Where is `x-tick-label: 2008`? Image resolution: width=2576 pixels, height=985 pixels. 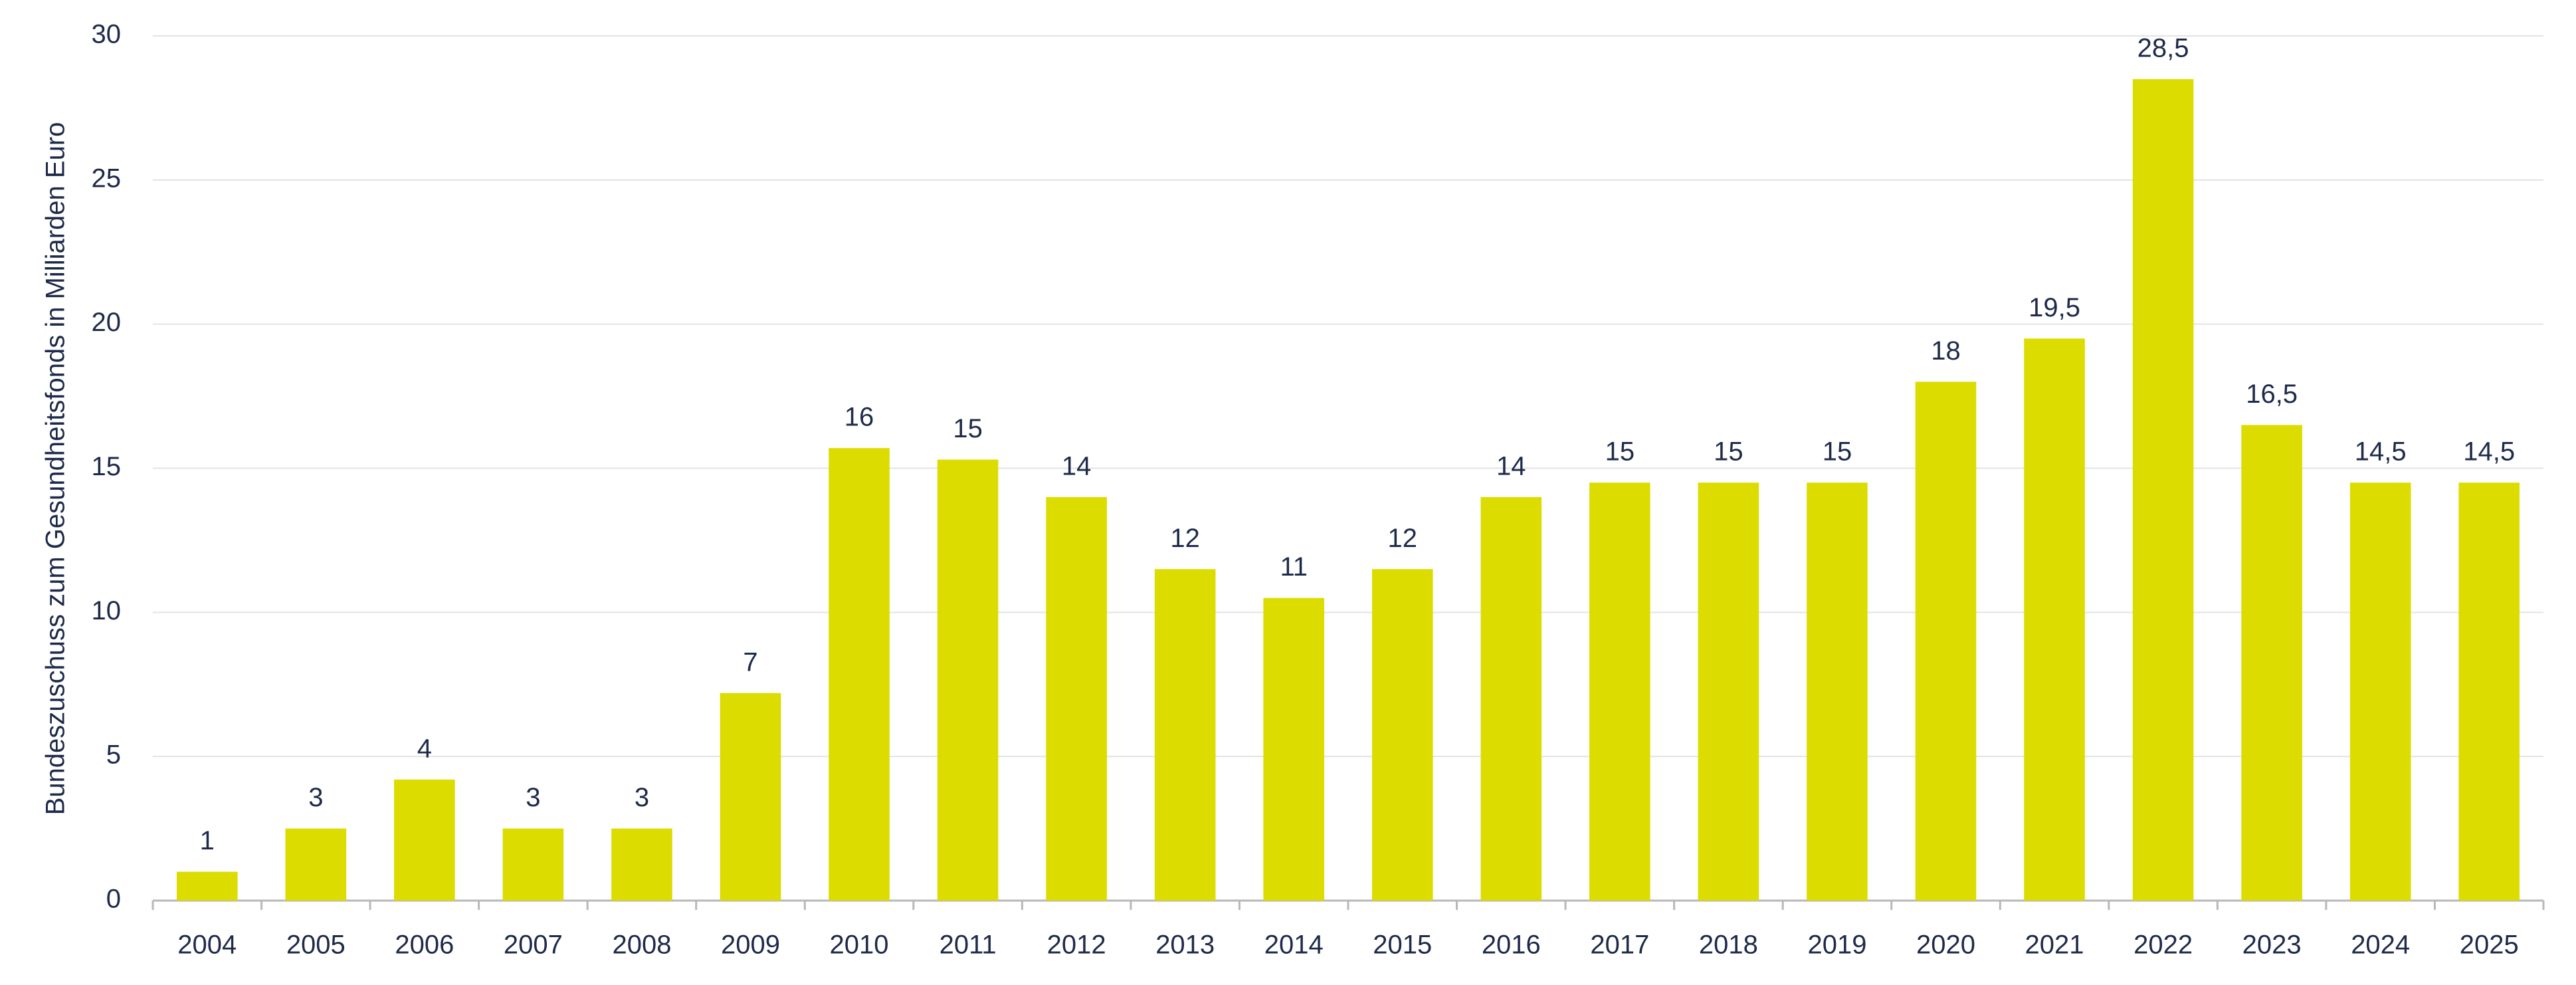 x-tick-label: 2008 is located at coordinates (641, 945).